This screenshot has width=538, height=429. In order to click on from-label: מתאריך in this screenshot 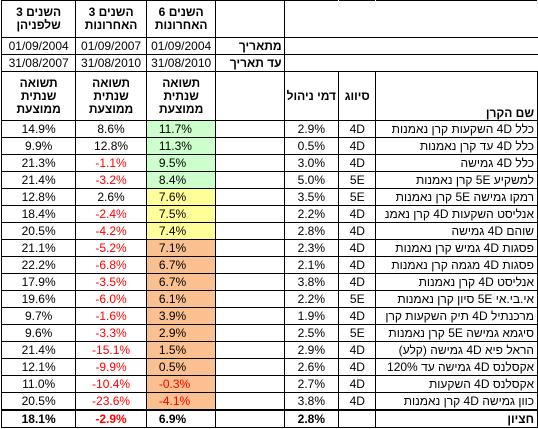, I will do `click(250, 46)`.